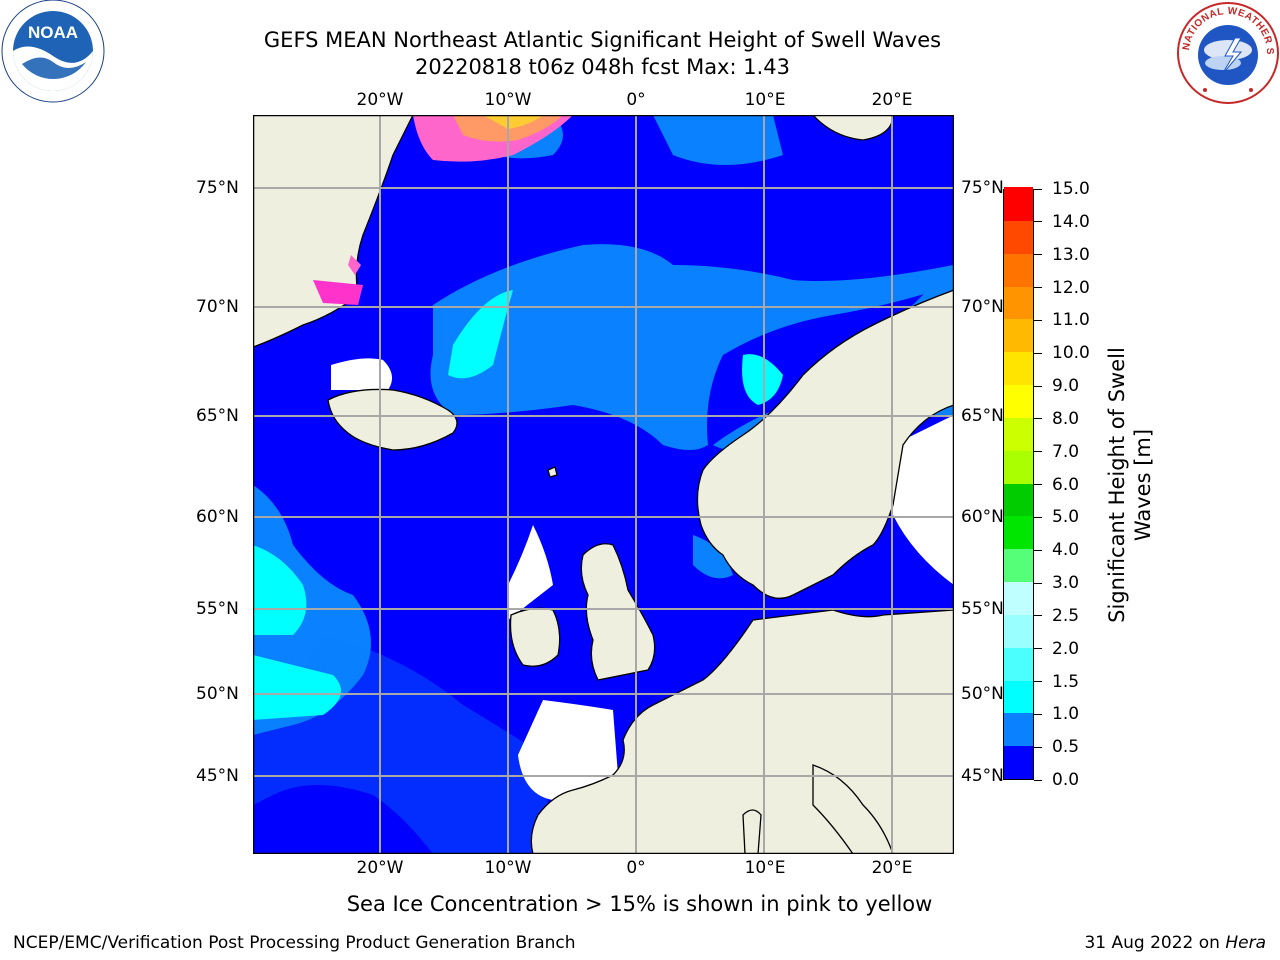 The height and width of the screenshot is (960, 1280). What do you see at coordinates (53, 53) in the screenshot?
I see `noaa-logo-icon: NOAA` at bounding box center [53, 53].